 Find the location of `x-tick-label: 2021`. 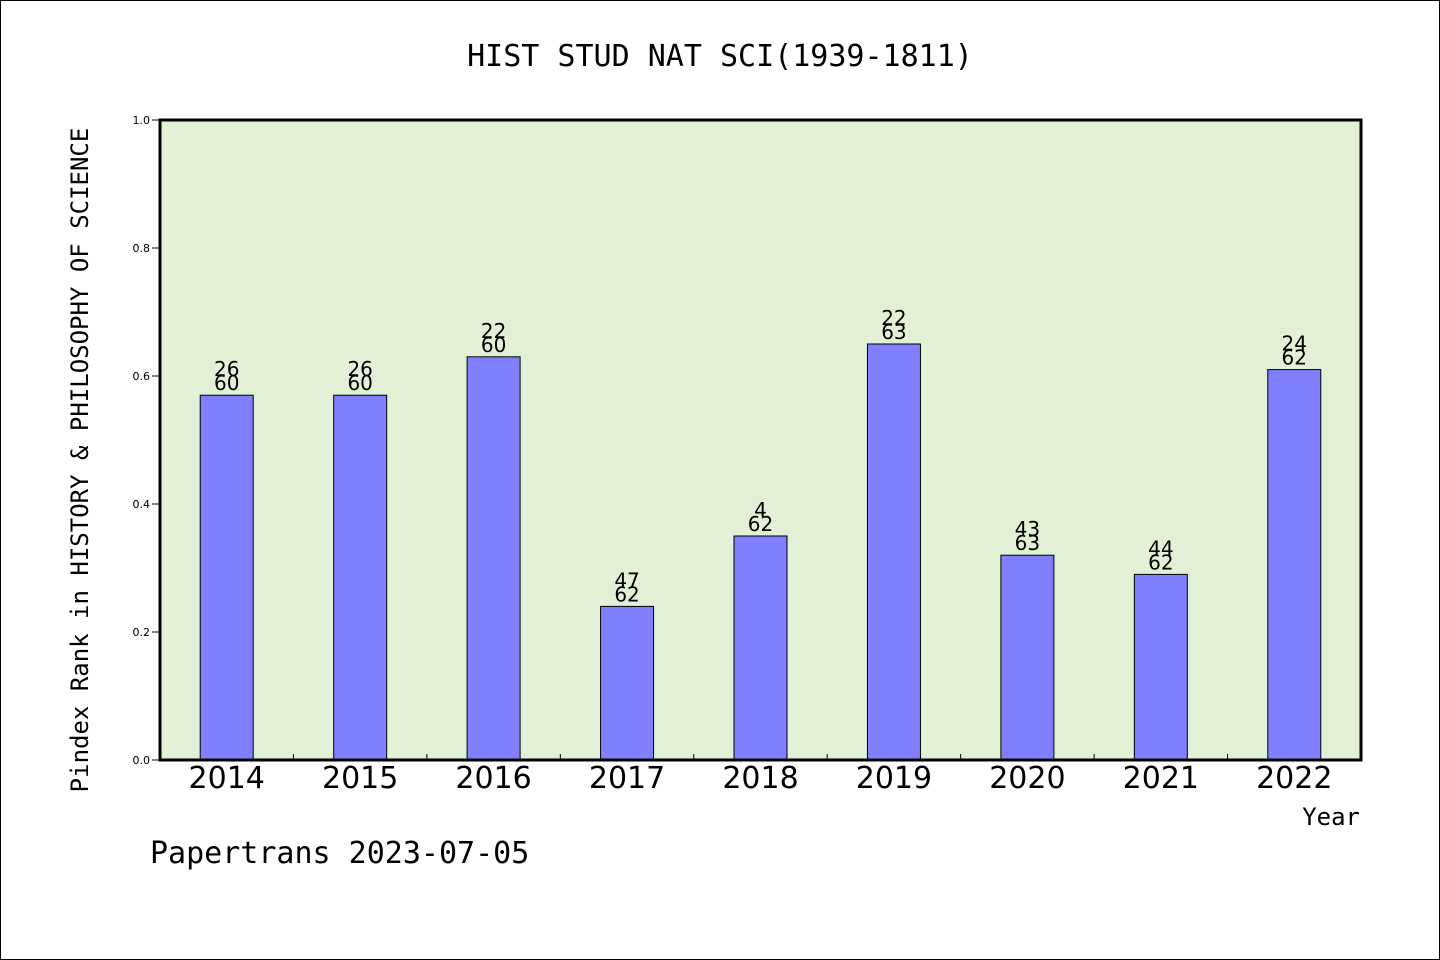

x-tick-label: 2021 is located at coordinates (1161, 778).